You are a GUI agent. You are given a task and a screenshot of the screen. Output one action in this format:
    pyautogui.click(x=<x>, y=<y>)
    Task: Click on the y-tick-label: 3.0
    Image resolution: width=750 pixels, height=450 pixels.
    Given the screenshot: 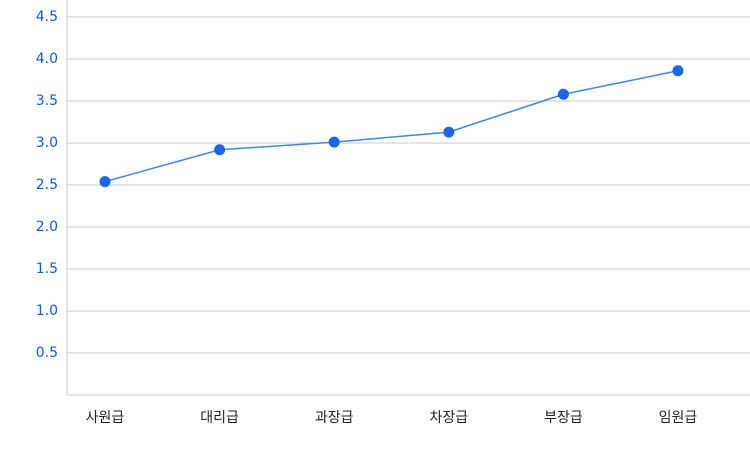 What is the action you would take?
    pyautogui.click(x=47, y=143)
    